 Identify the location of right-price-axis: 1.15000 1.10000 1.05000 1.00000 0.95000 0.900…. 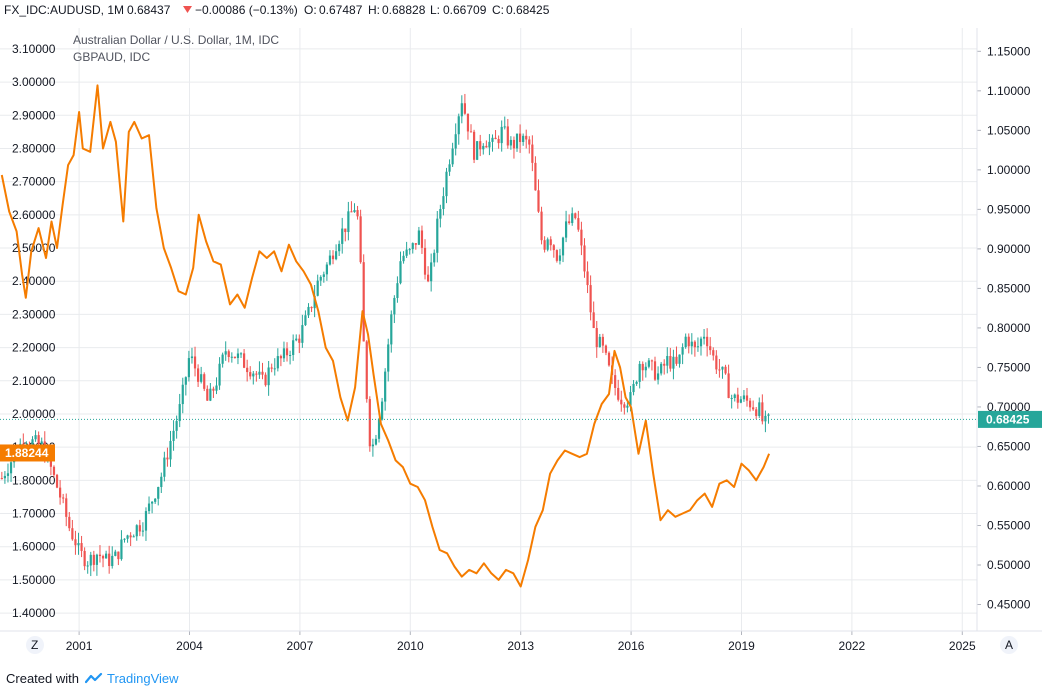
(1004, 328).